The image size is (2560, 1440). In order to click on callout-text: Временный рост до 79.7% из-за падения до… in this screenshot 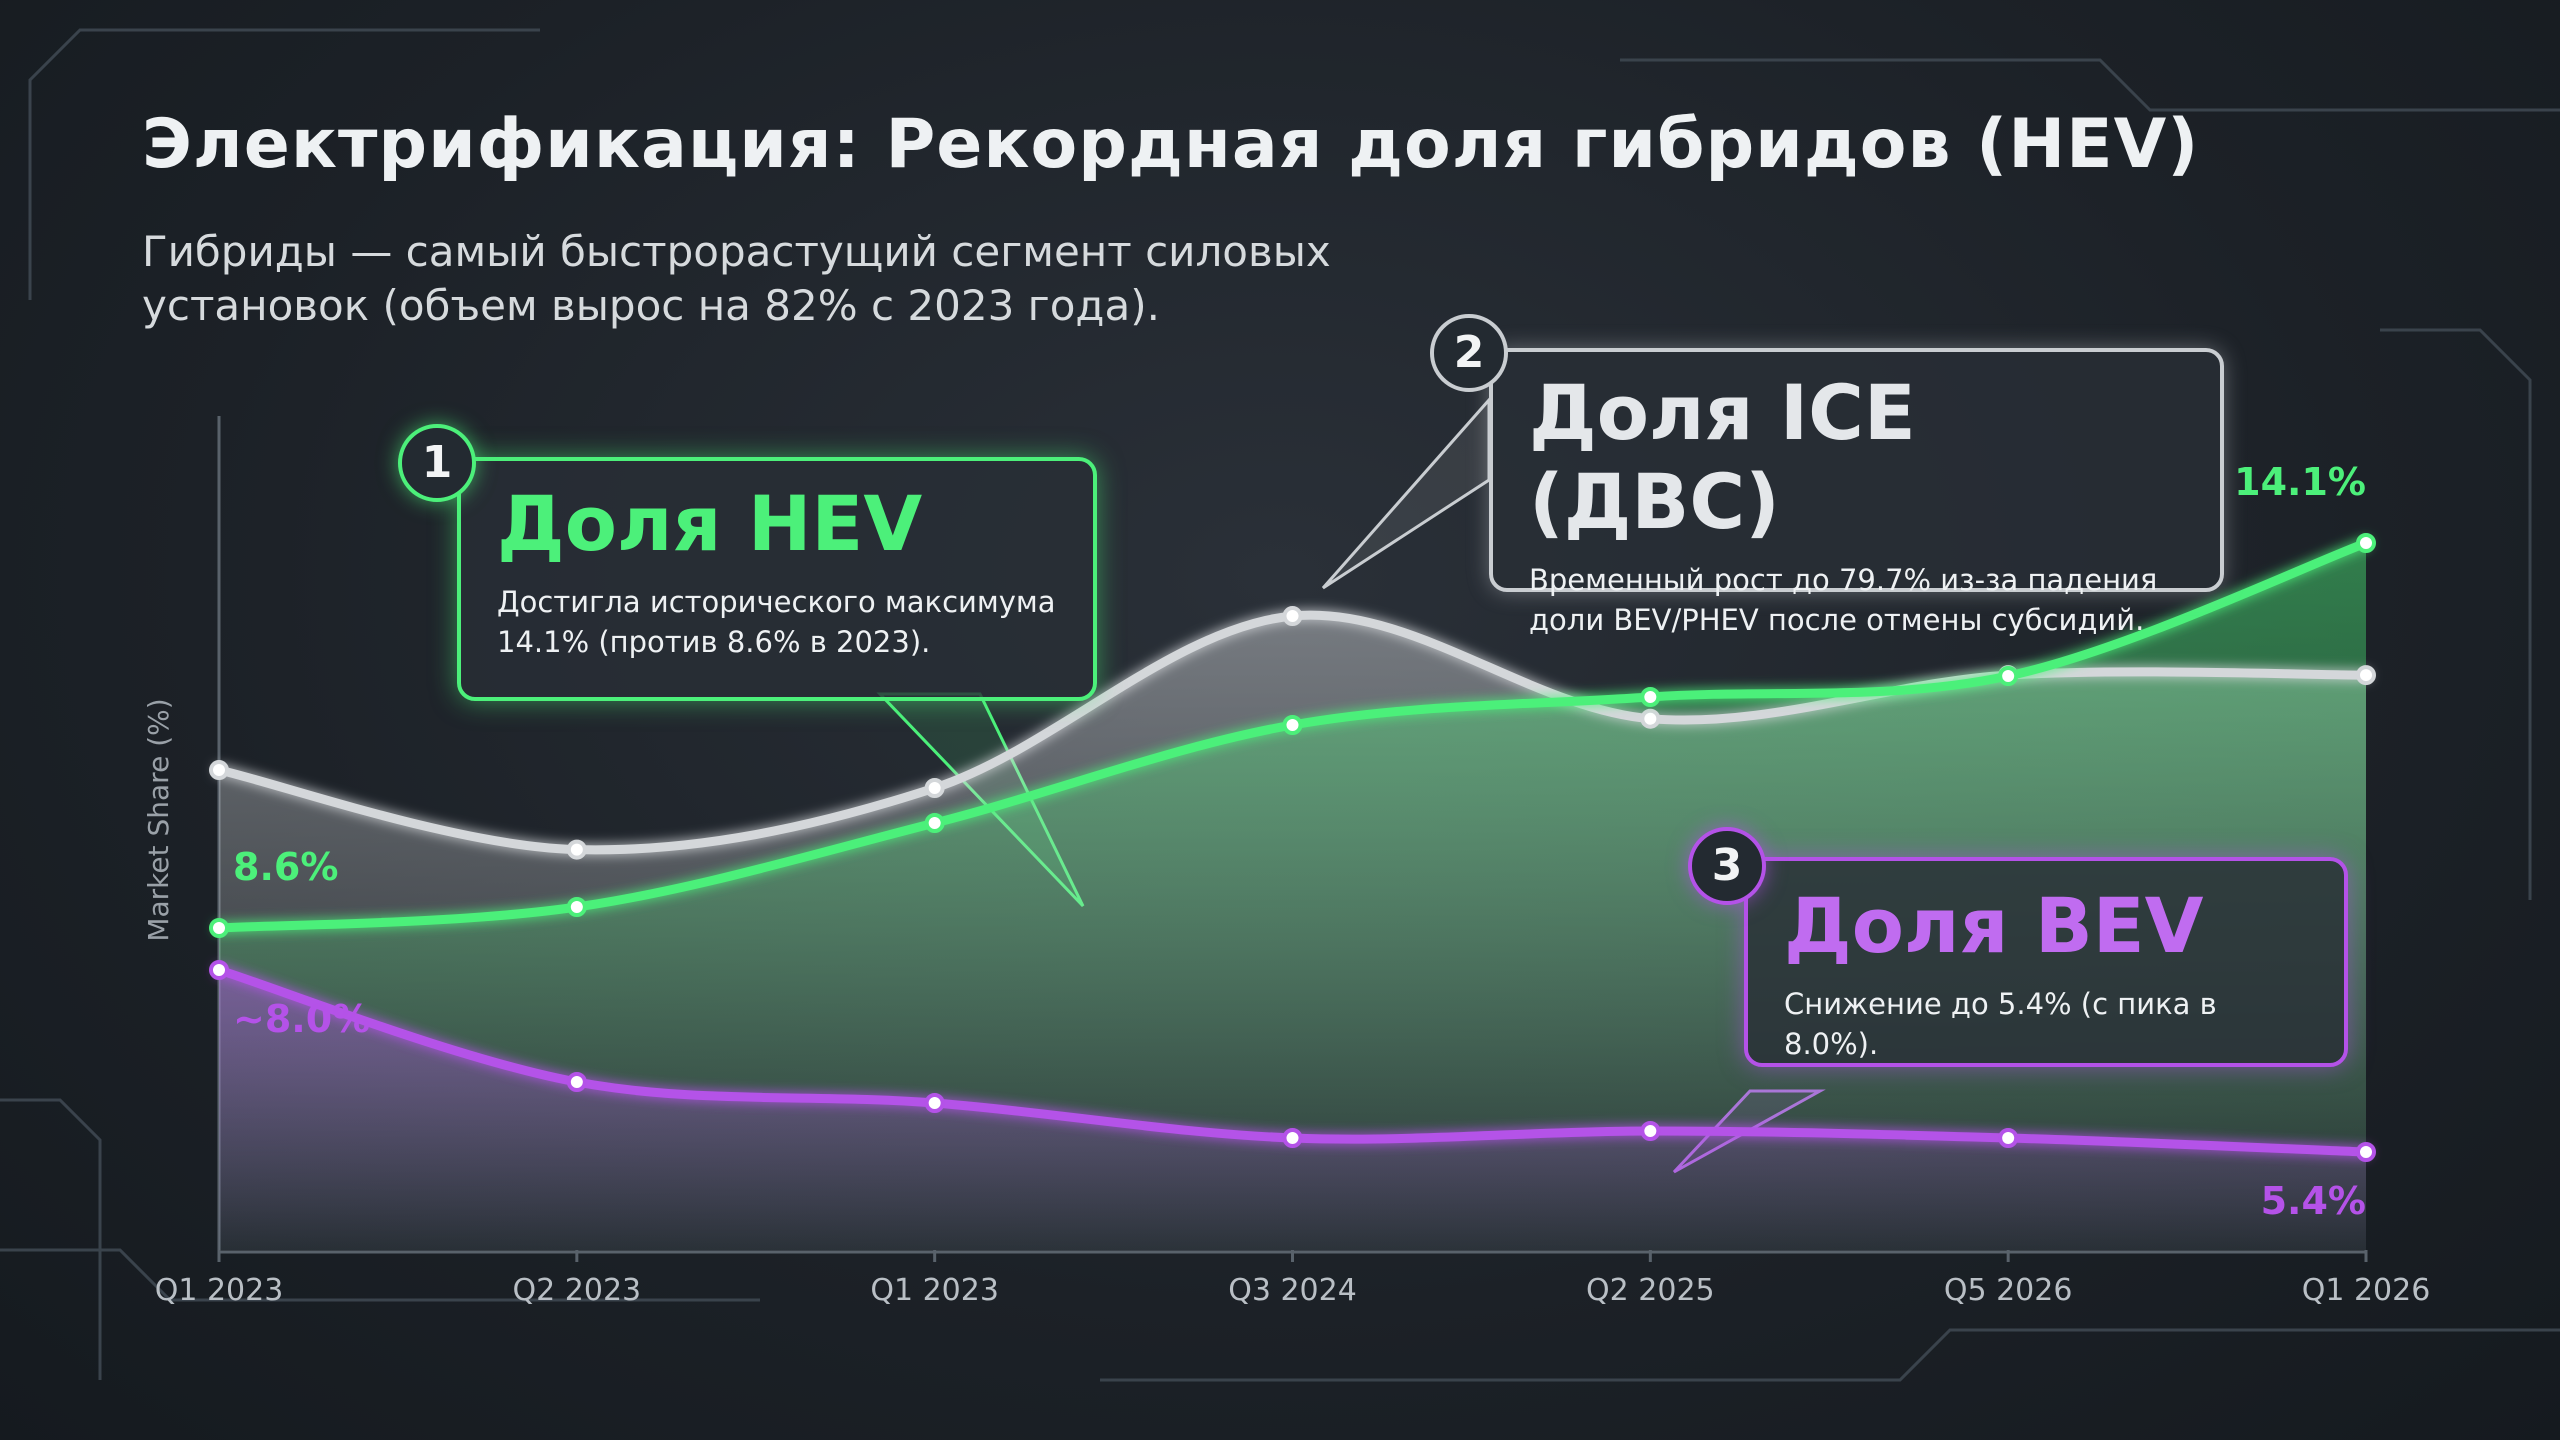, I will do `click(1843, 600)`.